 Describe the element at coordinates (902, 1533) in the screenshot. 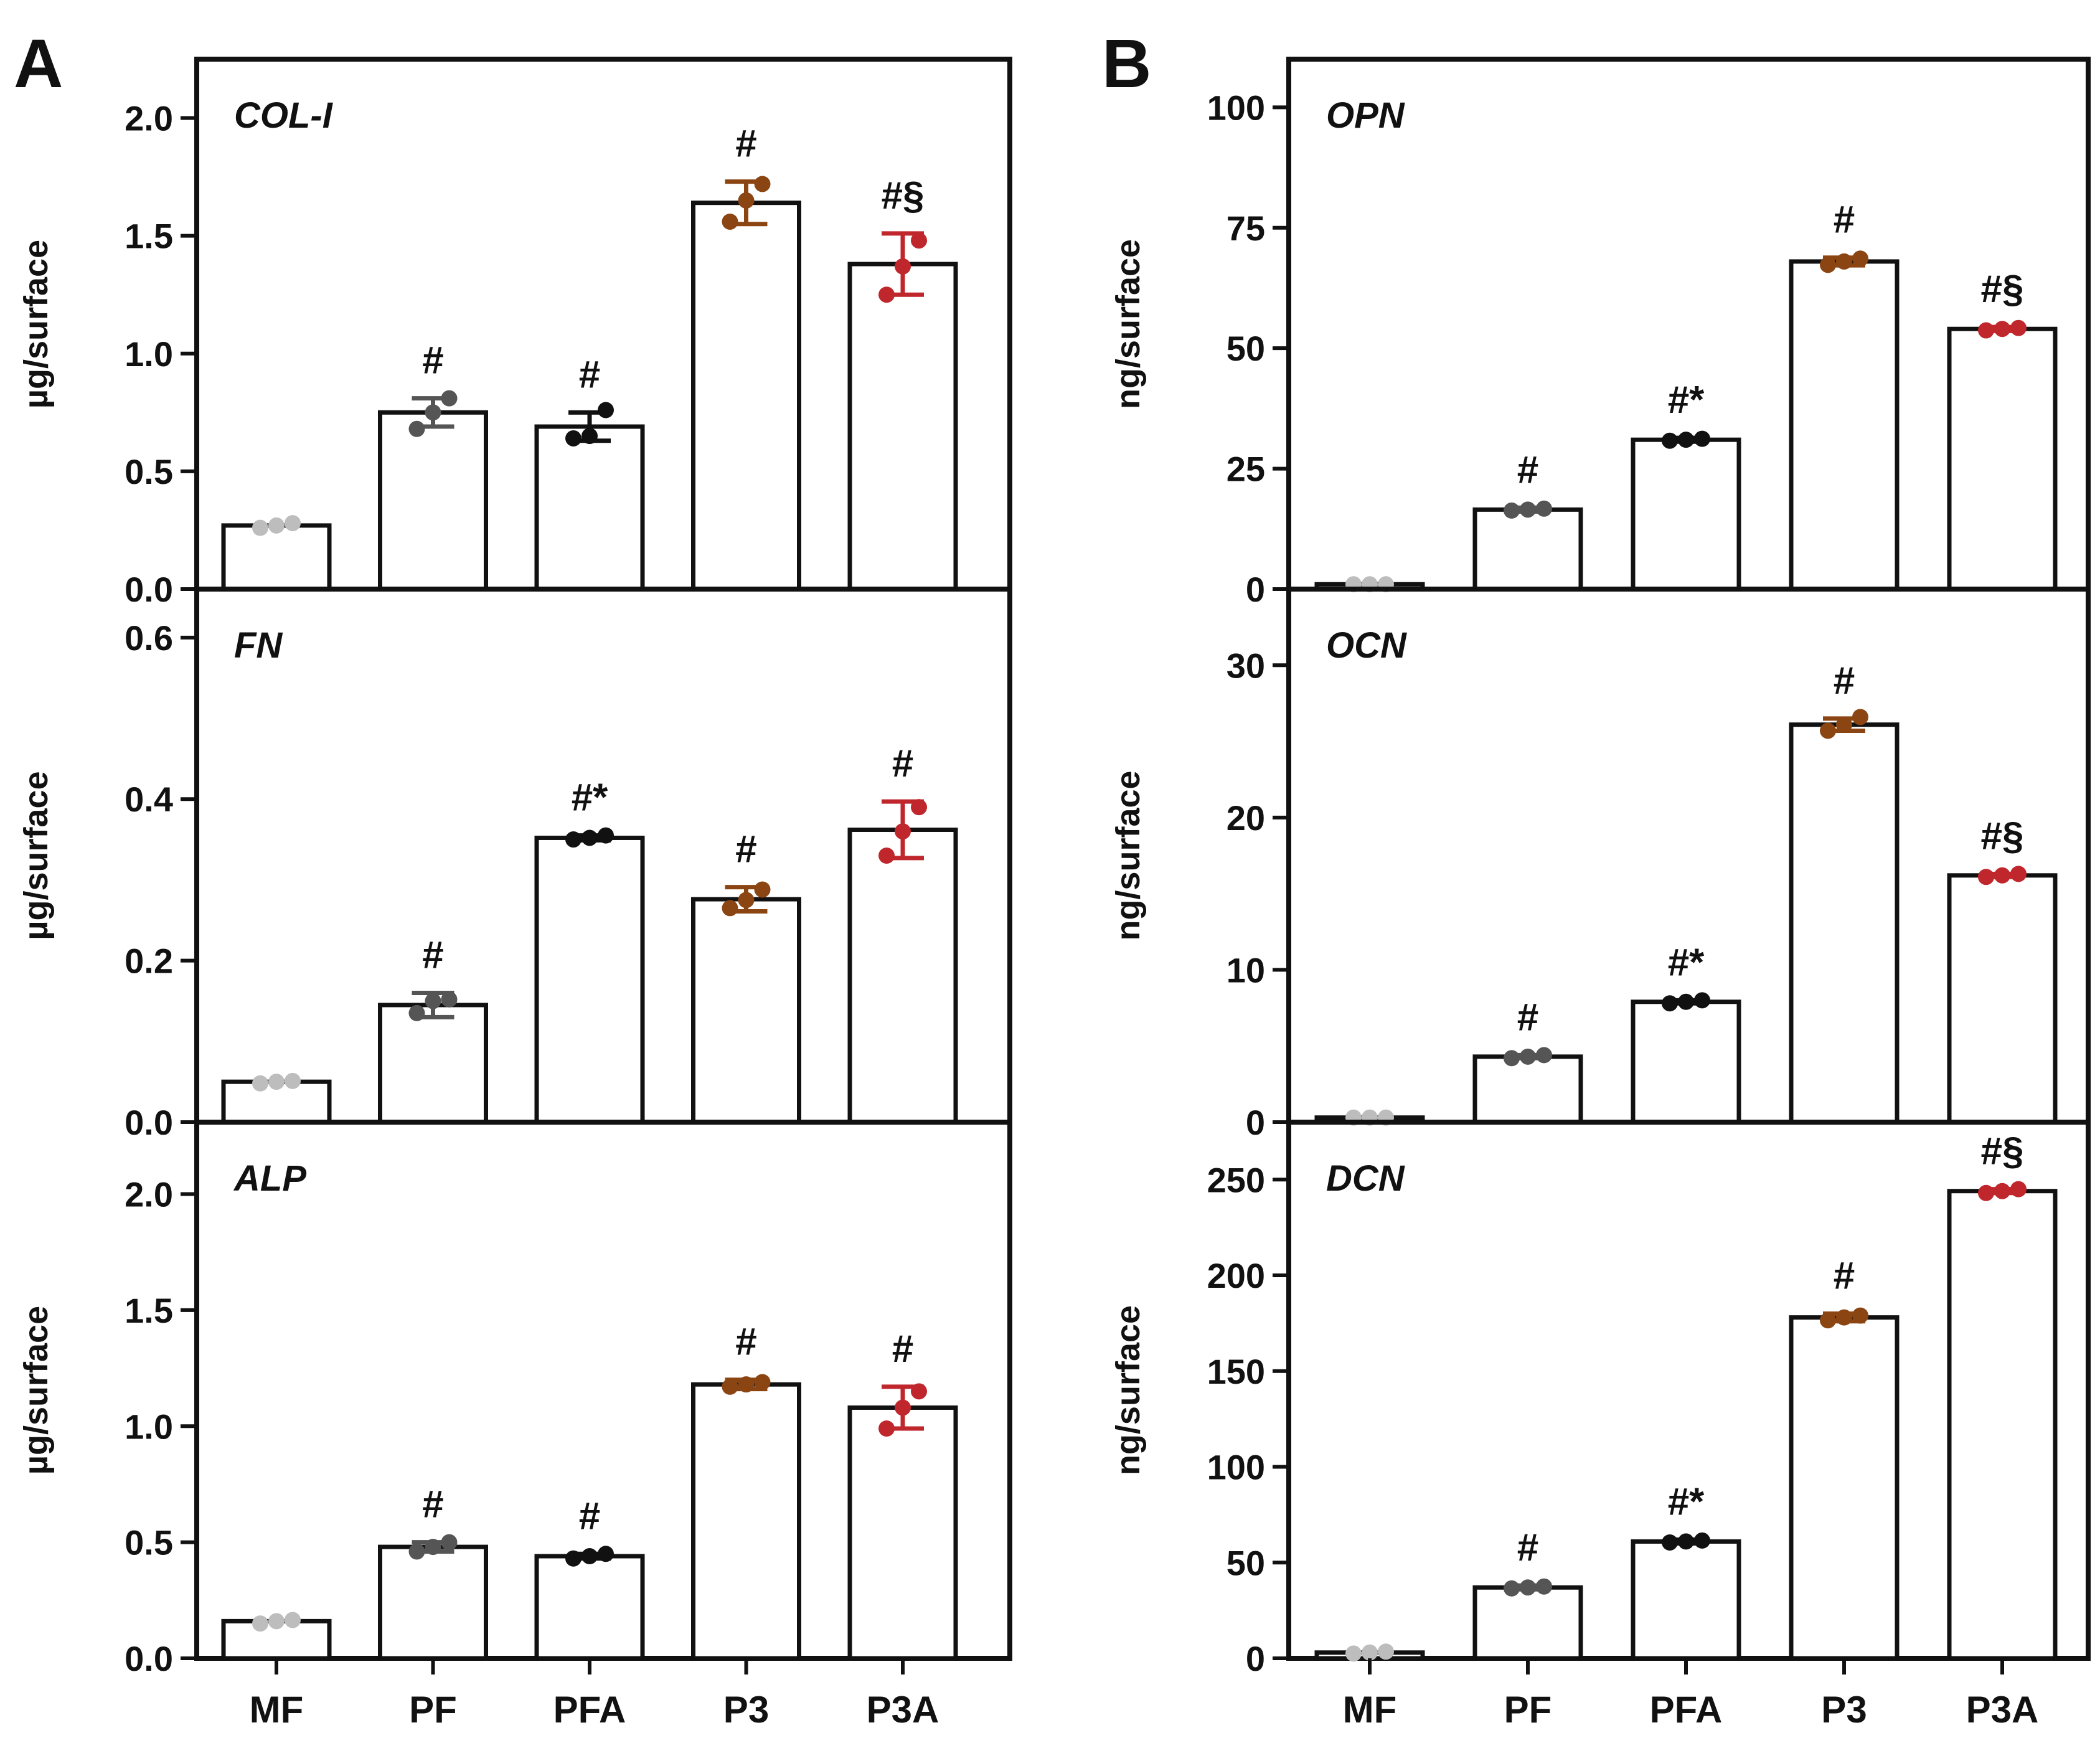

I see `chart-alp-p3a-bar` at that location.